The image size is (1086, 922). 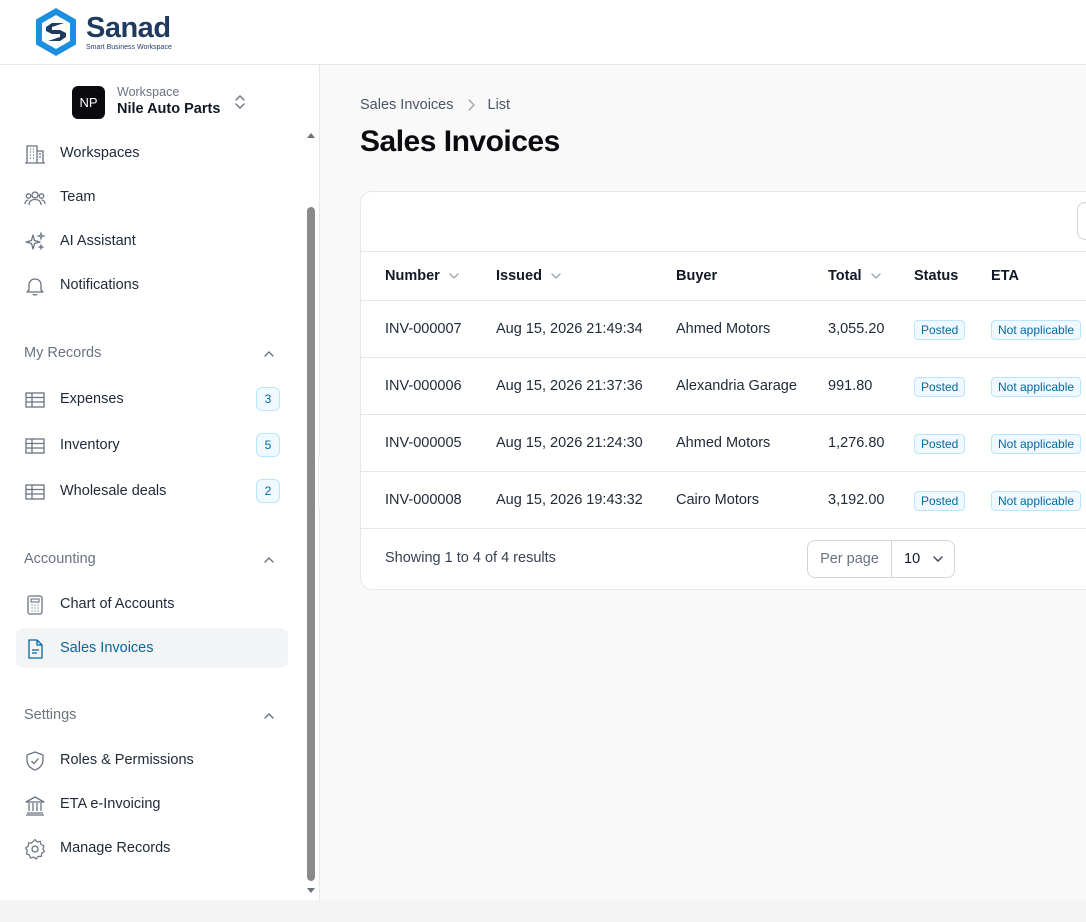 What do you see at coordinates (856, 329) in the screenshot?
I see `cell-total: 3,055.20` at bounding box center [856, 329].